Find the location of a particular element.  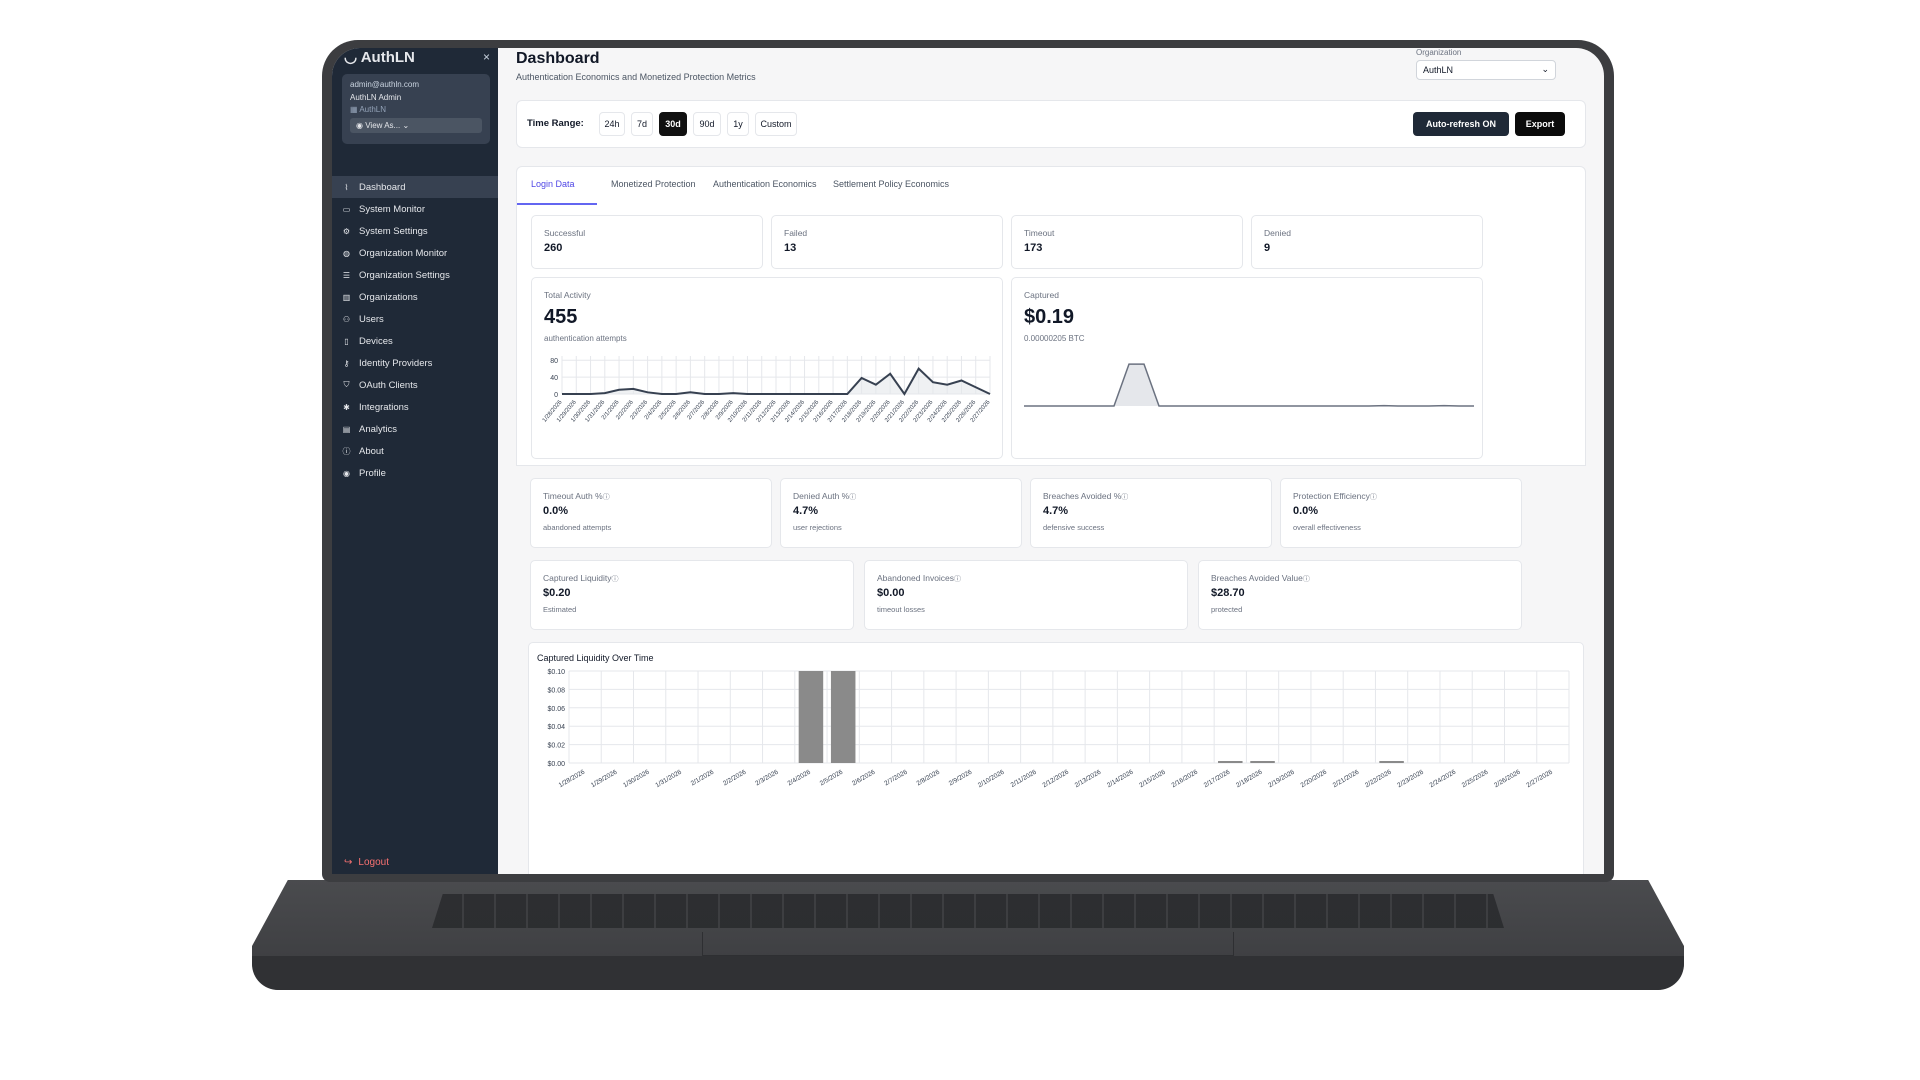

y-tick-label: $0.02 is located at coordinates (556, 746).